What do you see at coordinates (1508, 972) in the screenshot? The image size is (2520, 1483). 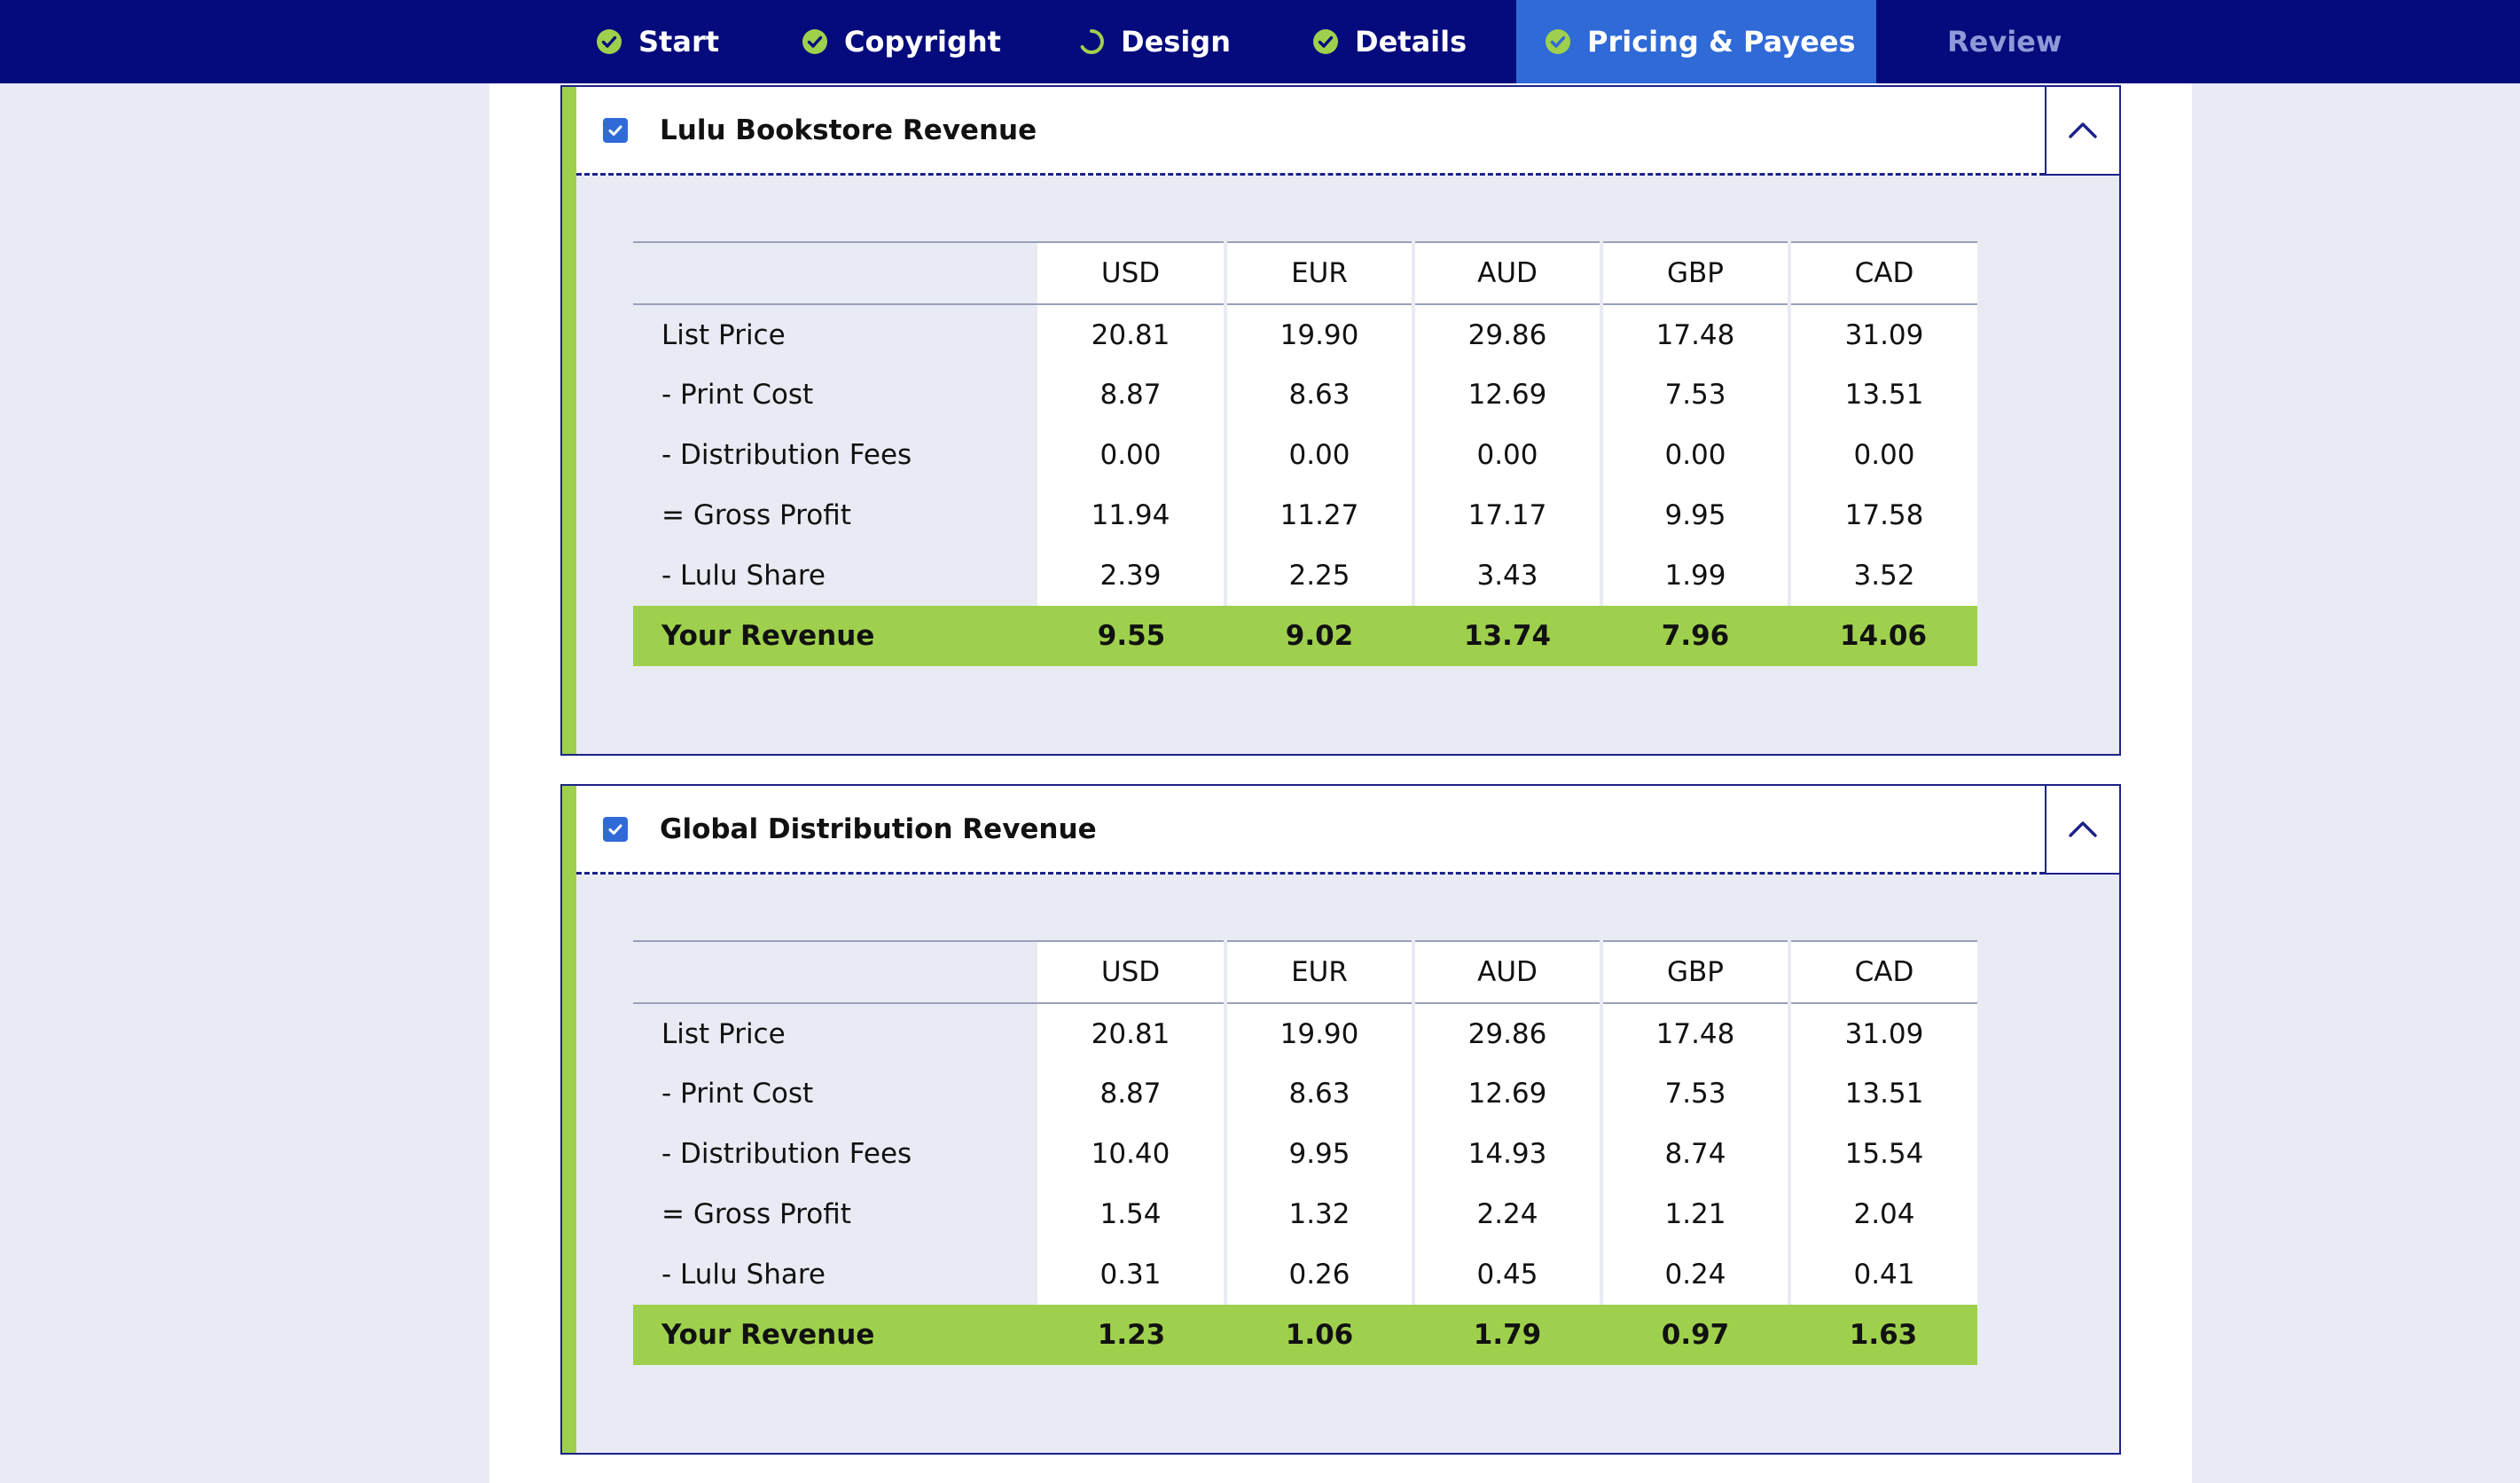 I see `currency-header: AUD` at bounding box center [1508, 972].